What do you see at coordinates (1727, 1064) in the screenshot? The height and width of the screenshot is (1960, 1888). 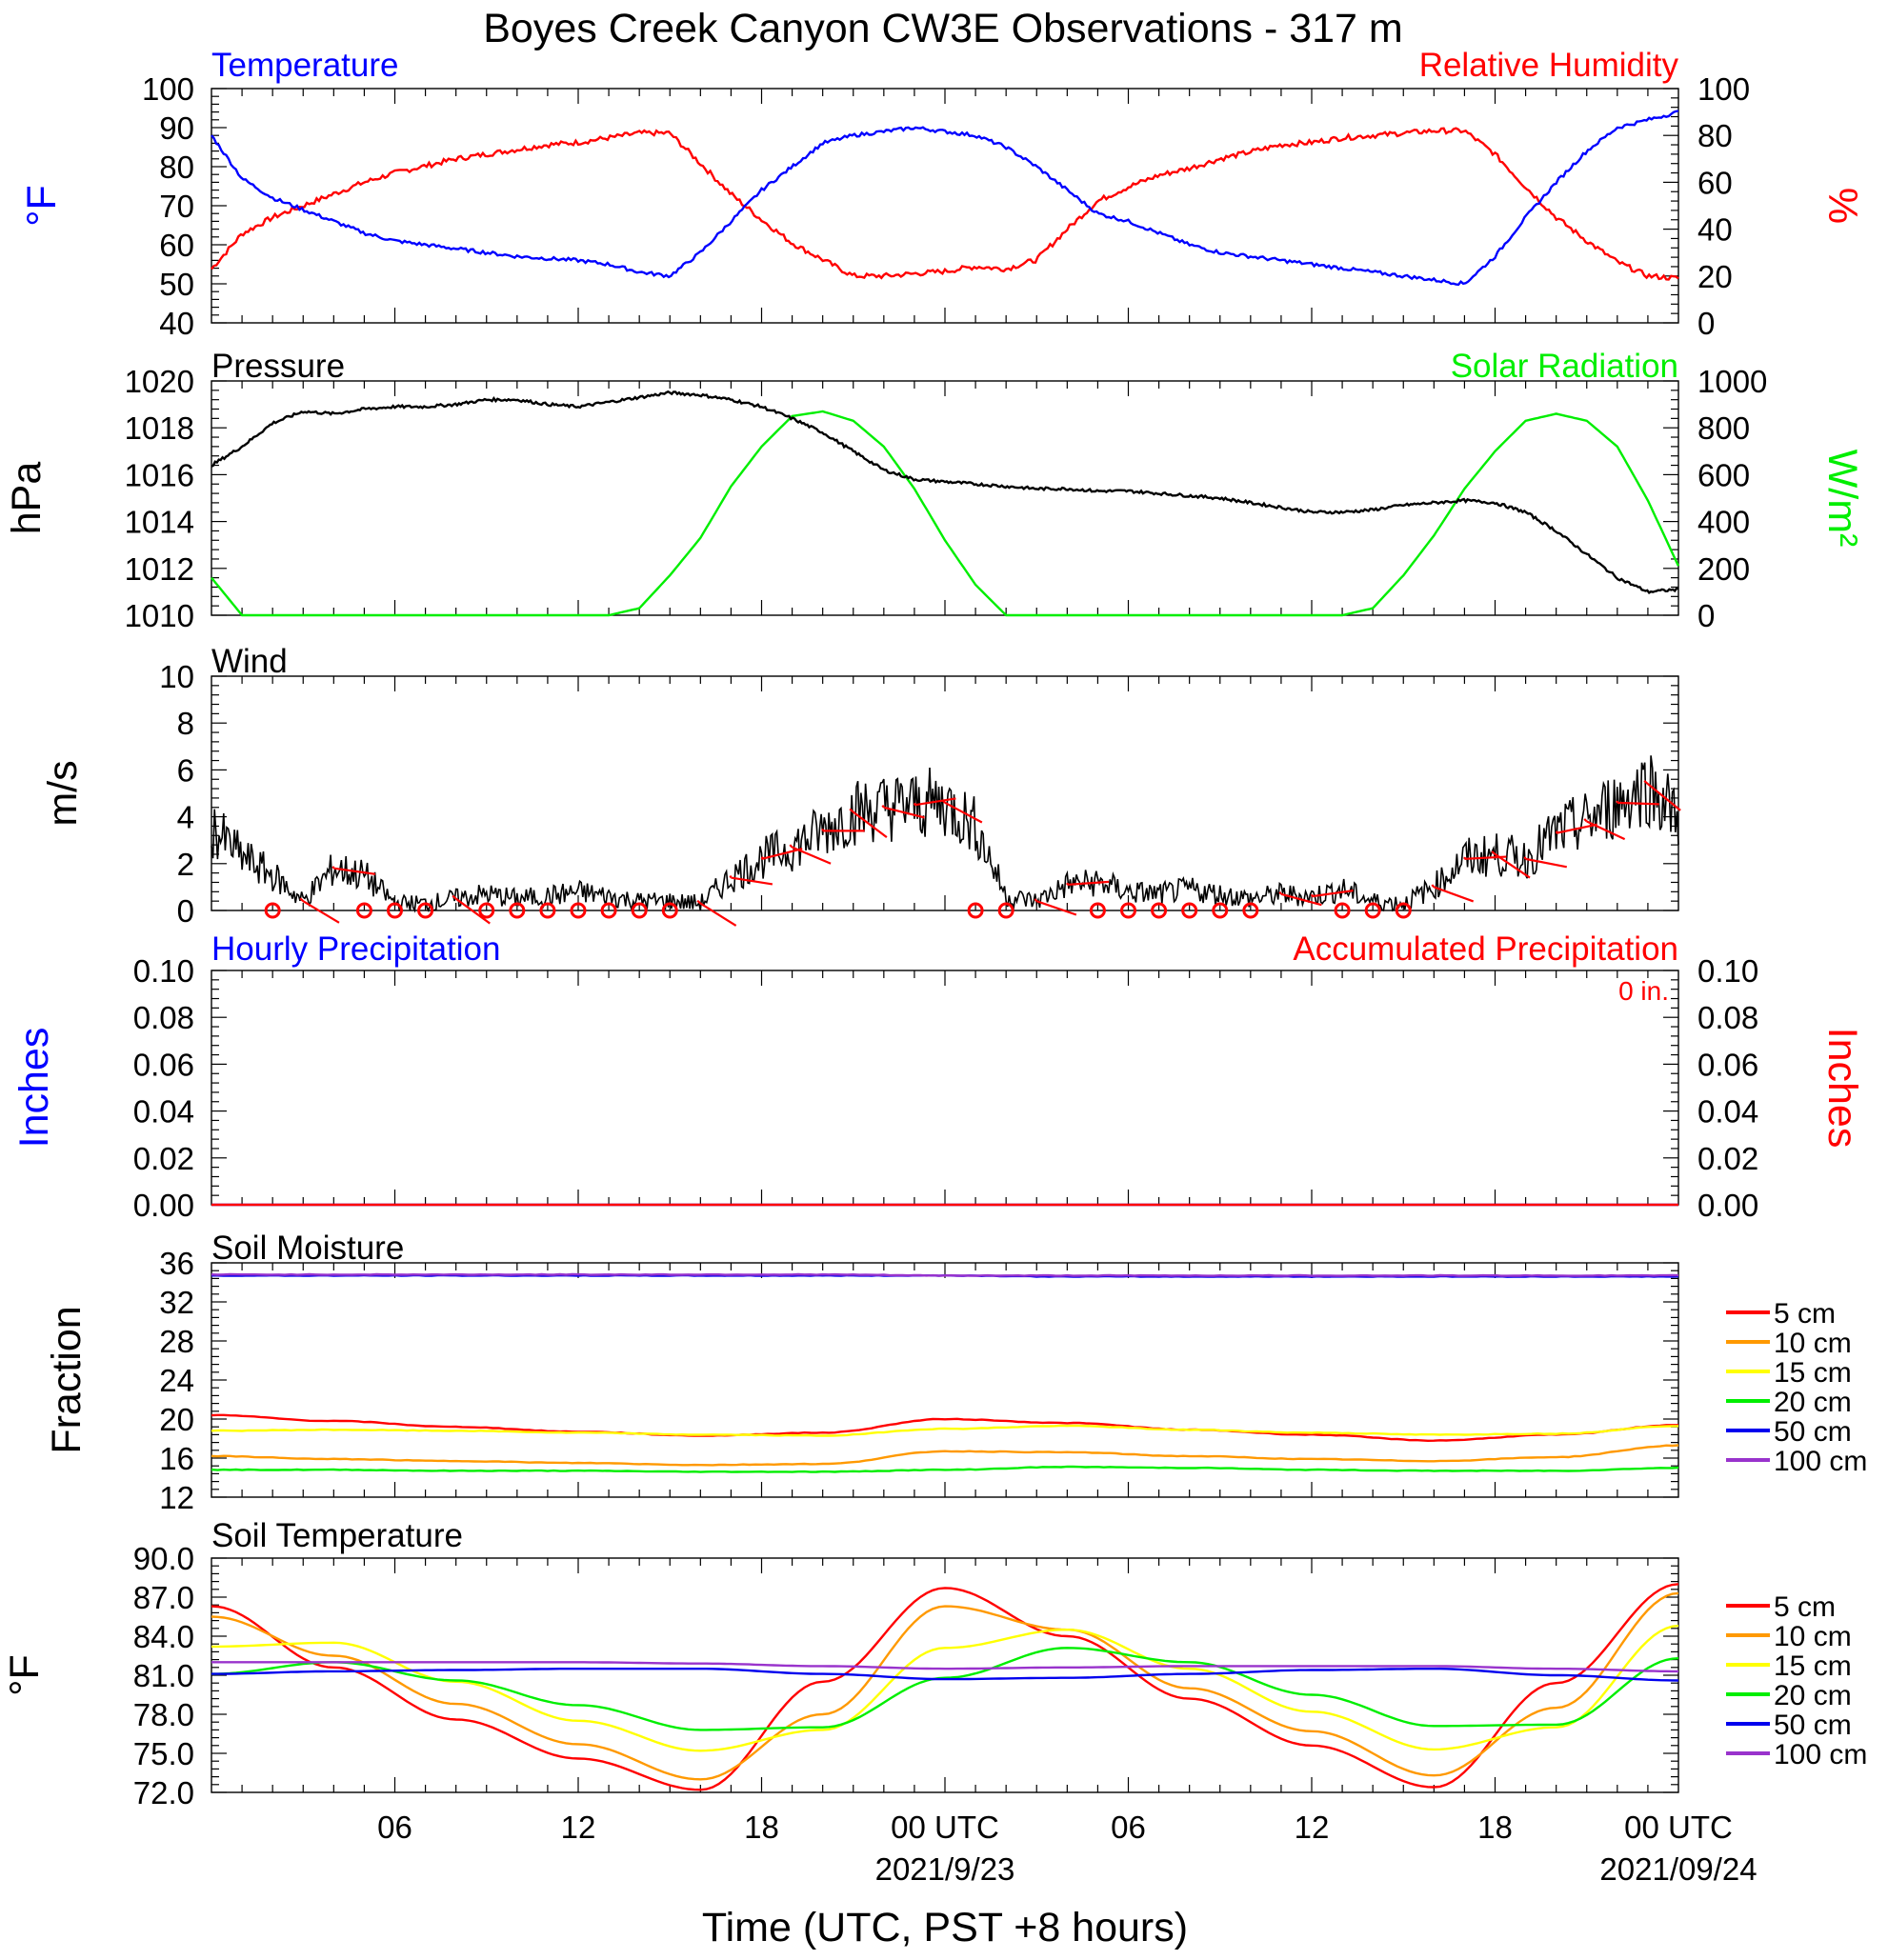 I see `y-tick-label-right: 0.06` at bounding box center [1727, 1064].